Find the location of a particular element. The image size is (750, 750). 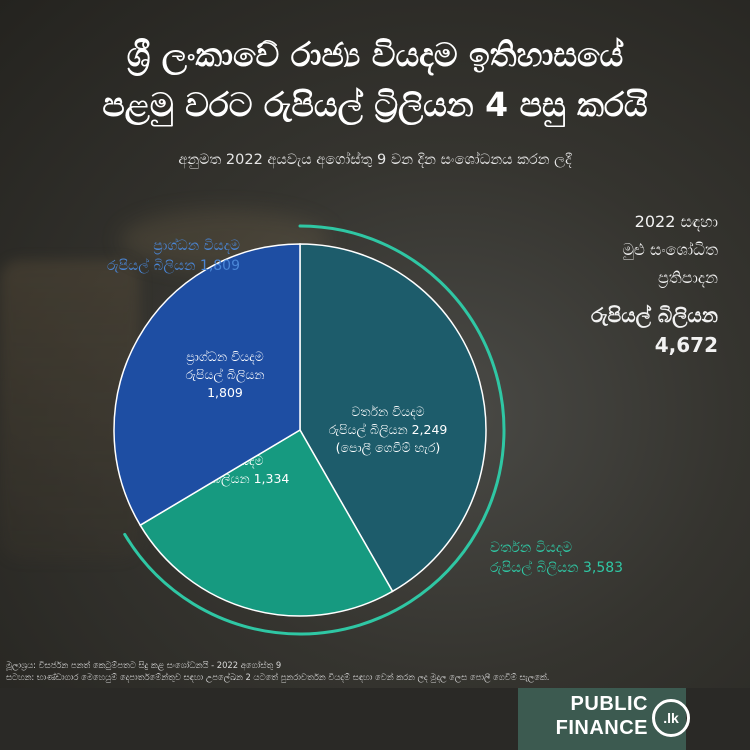

logo-line-2: FINANCE is located at coordinates (601, 728).